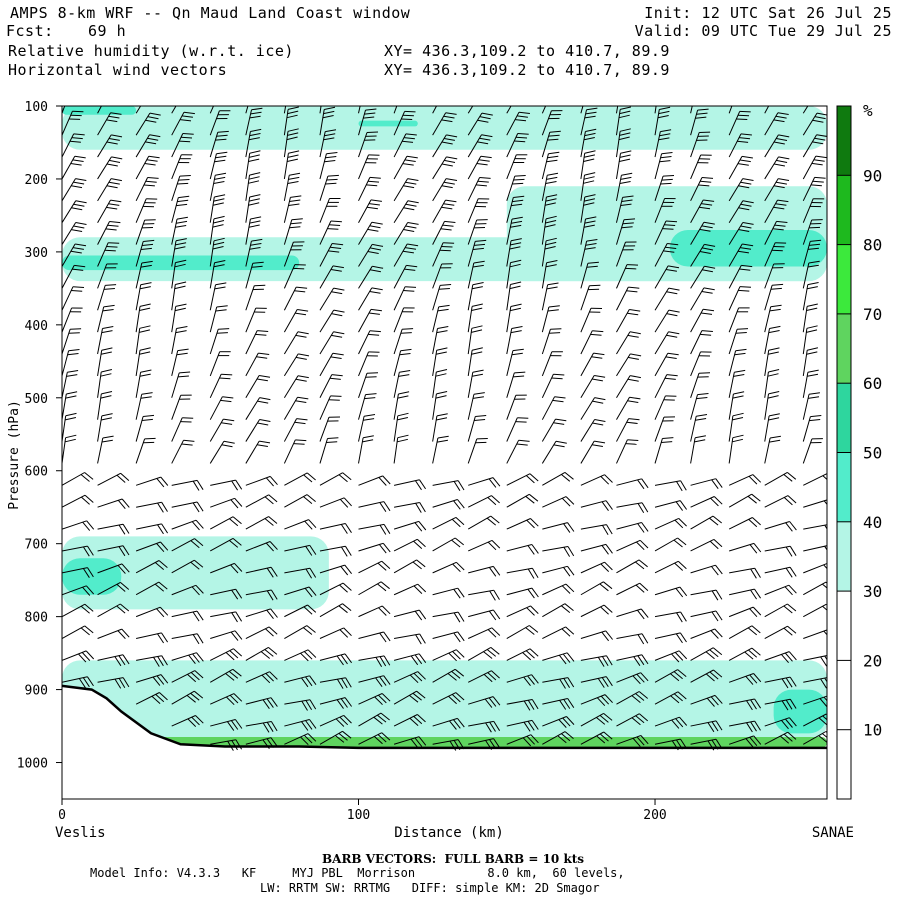 The height and width of the screenshot is (900, 900). I want to click on colorbar: 10 20 30 40 50 60 70 80 90%, so click(859, 450).